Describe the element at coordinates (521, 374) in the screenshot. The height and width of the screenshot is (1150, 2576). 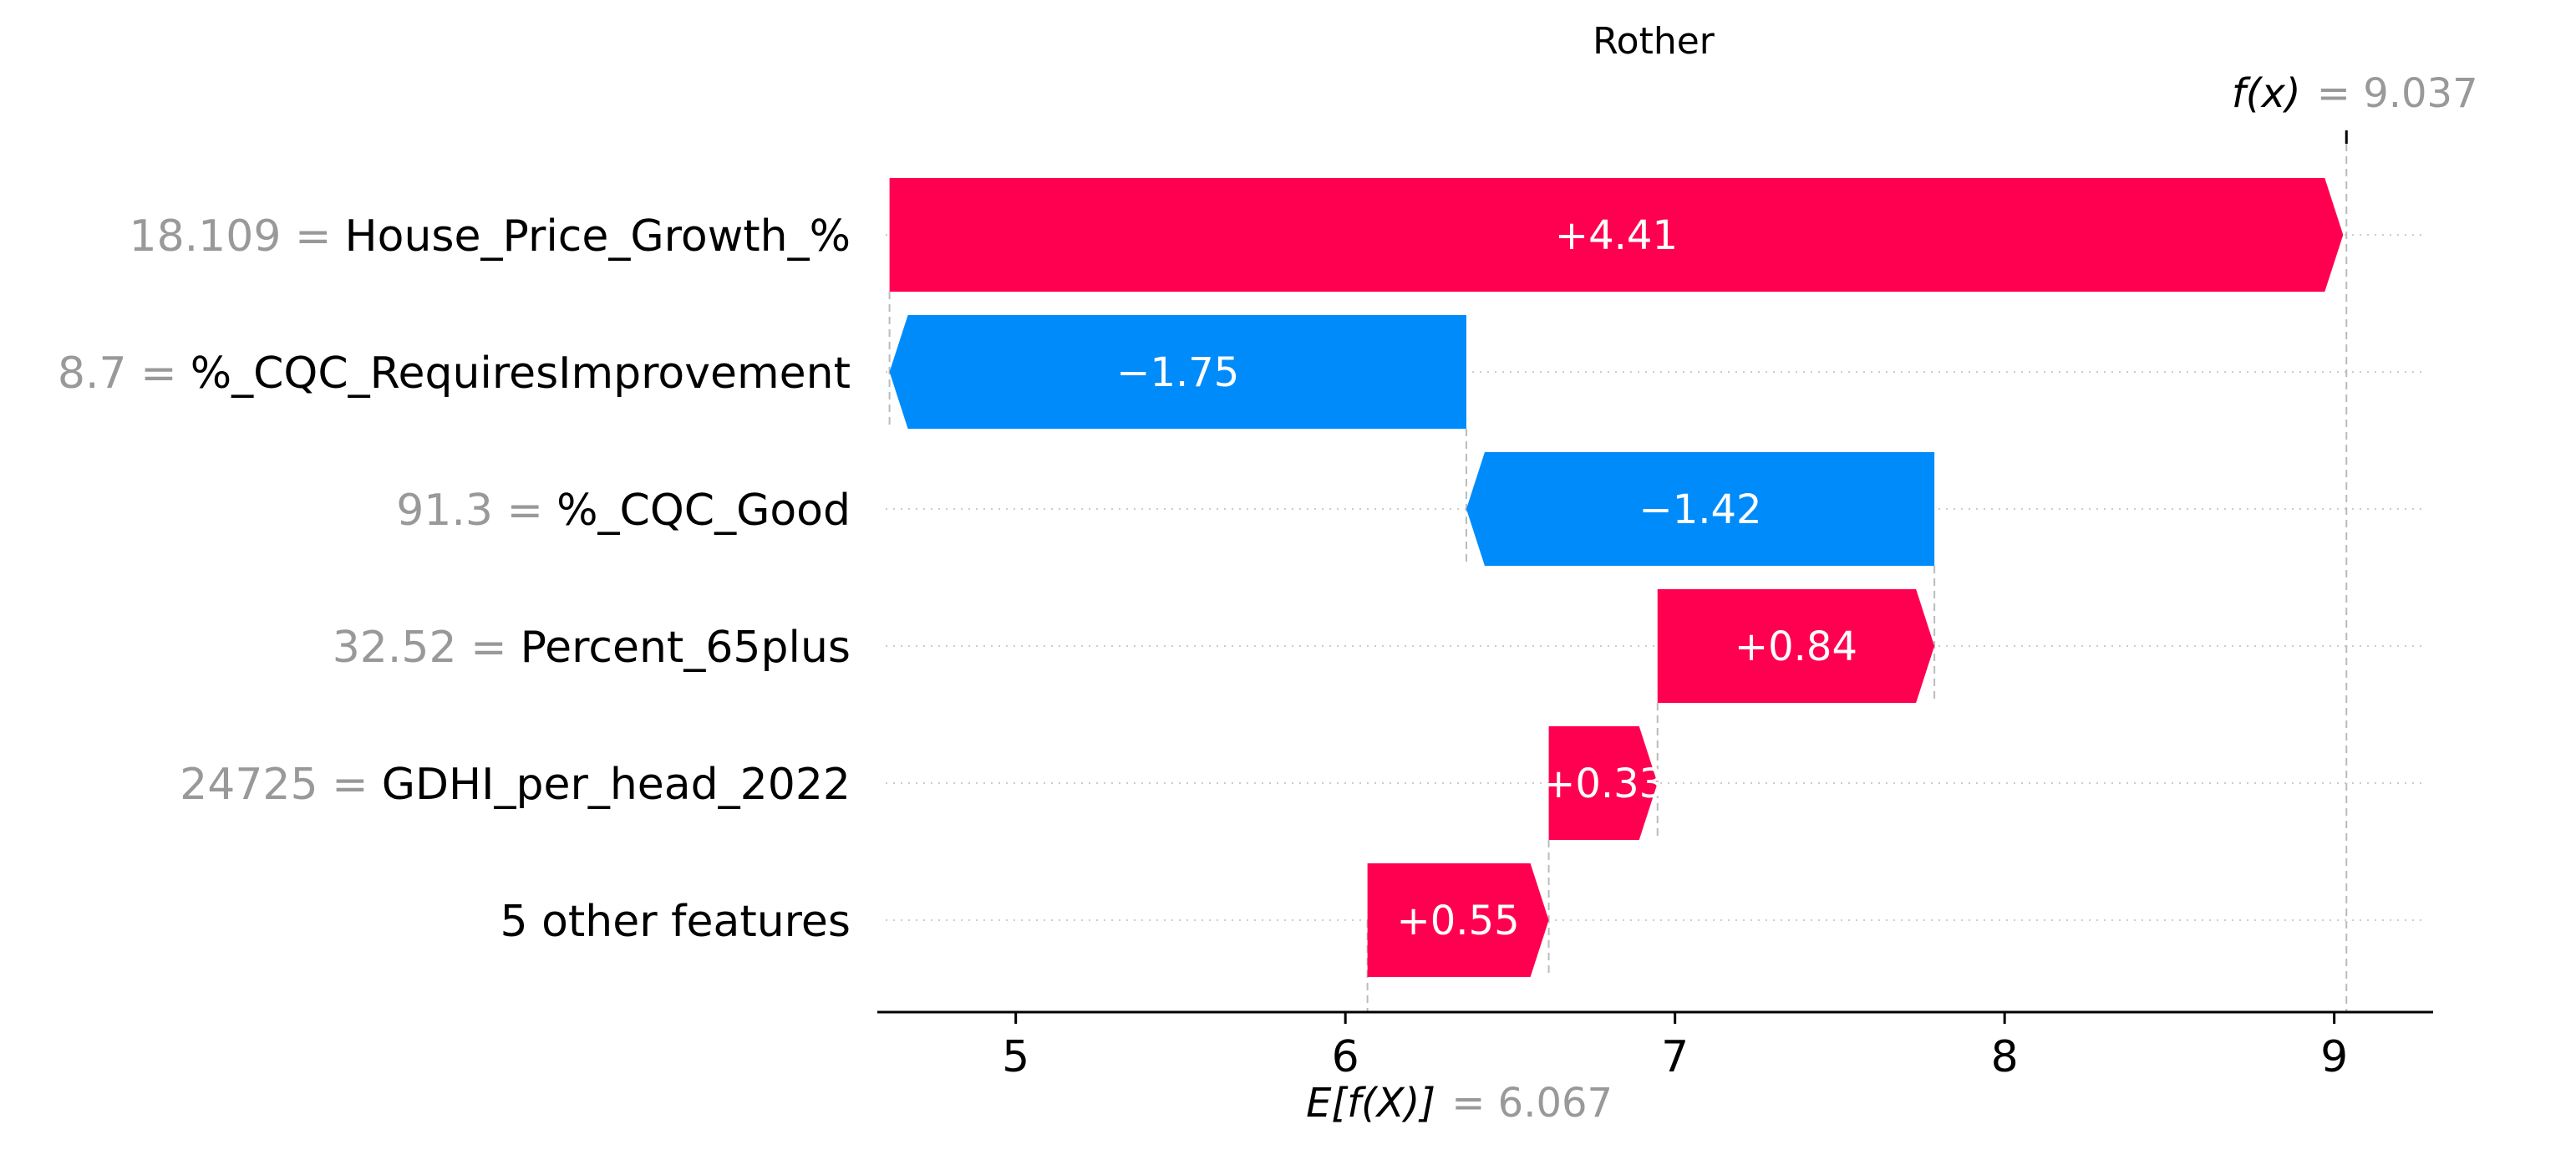
I see `feature-name: %_CQC_RequiresImprovement` at that location.